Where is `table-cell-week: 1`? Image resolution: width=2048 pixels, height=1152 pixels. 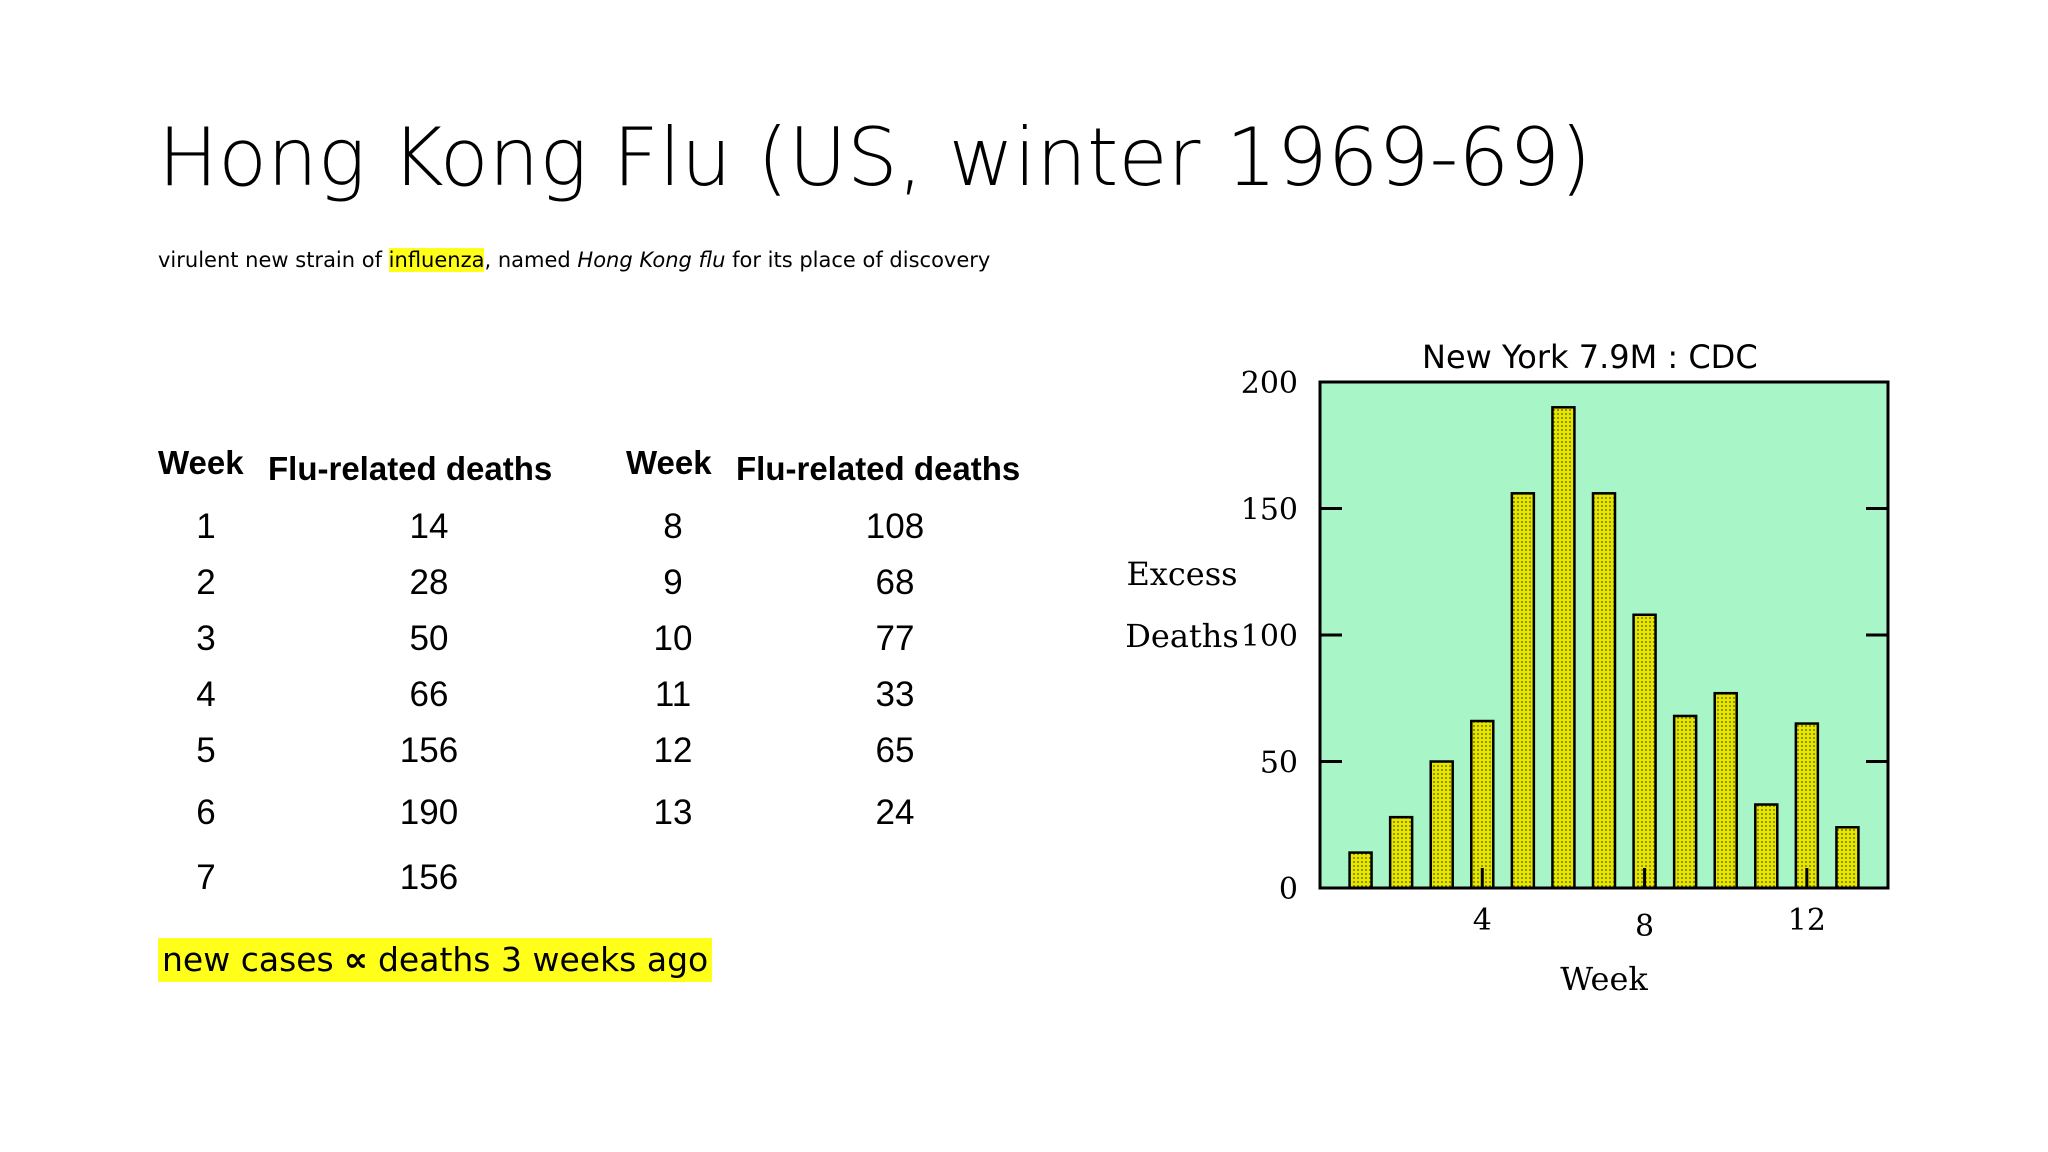 table-cell-week: 1 is located at coordinates (206, 526).